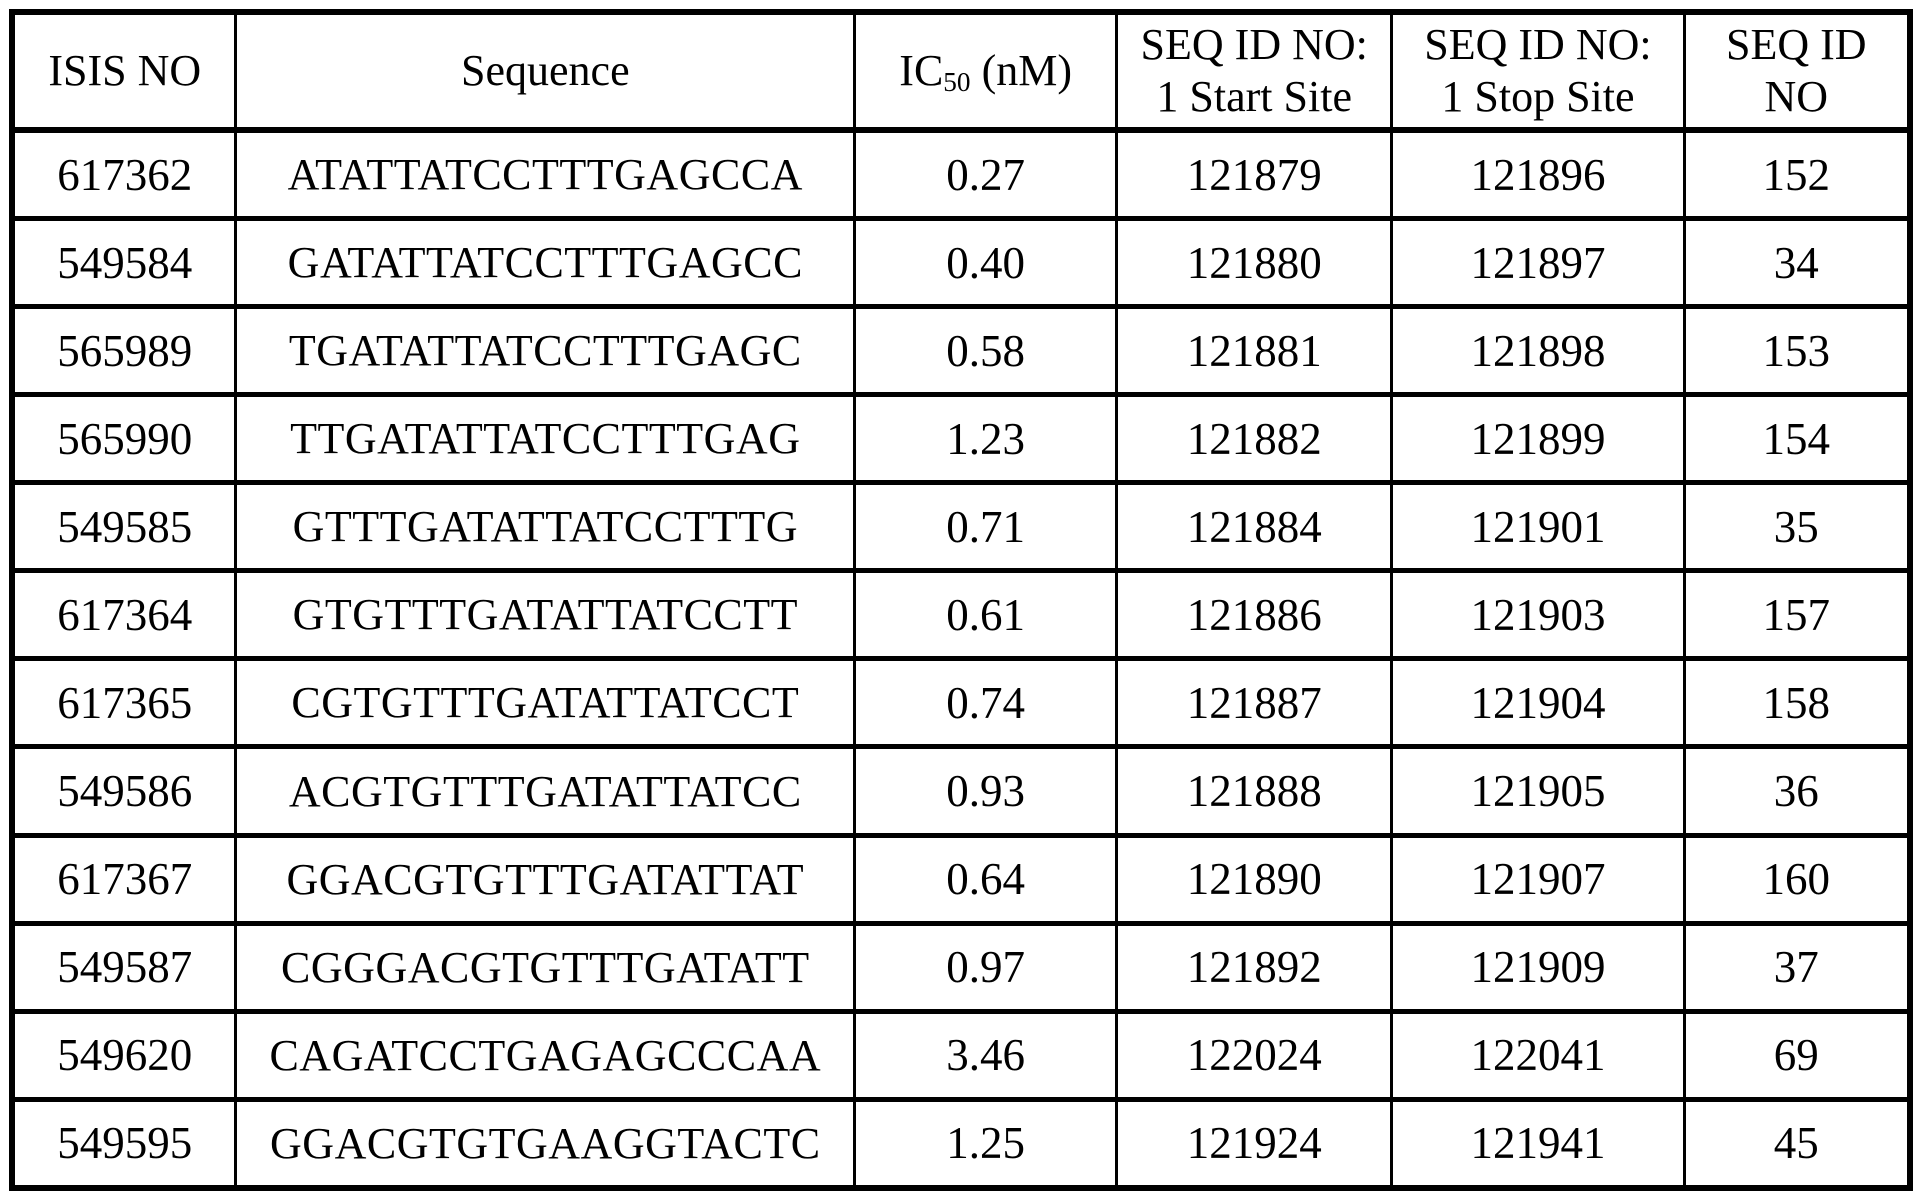 Image resolution: width=1923 pixels, height=1201 pixels. What do you see at coordinates (124, 1055) in the screenshot?
I see `cell-isis-no: 549620` at bounding box center [124, 1055].